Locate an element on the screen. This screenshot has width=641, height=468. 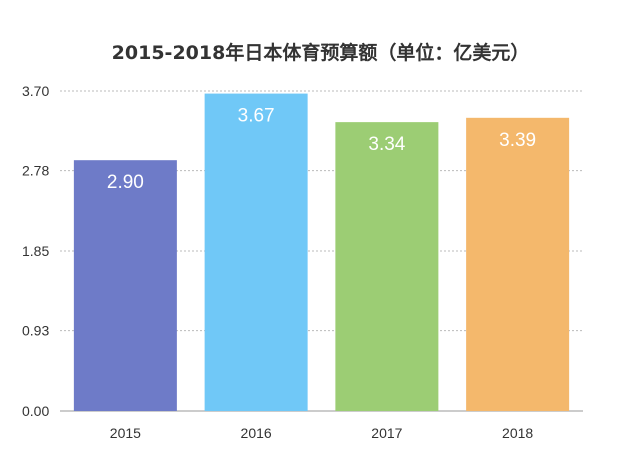
bar-2016 is located at coordinates (256, 252).